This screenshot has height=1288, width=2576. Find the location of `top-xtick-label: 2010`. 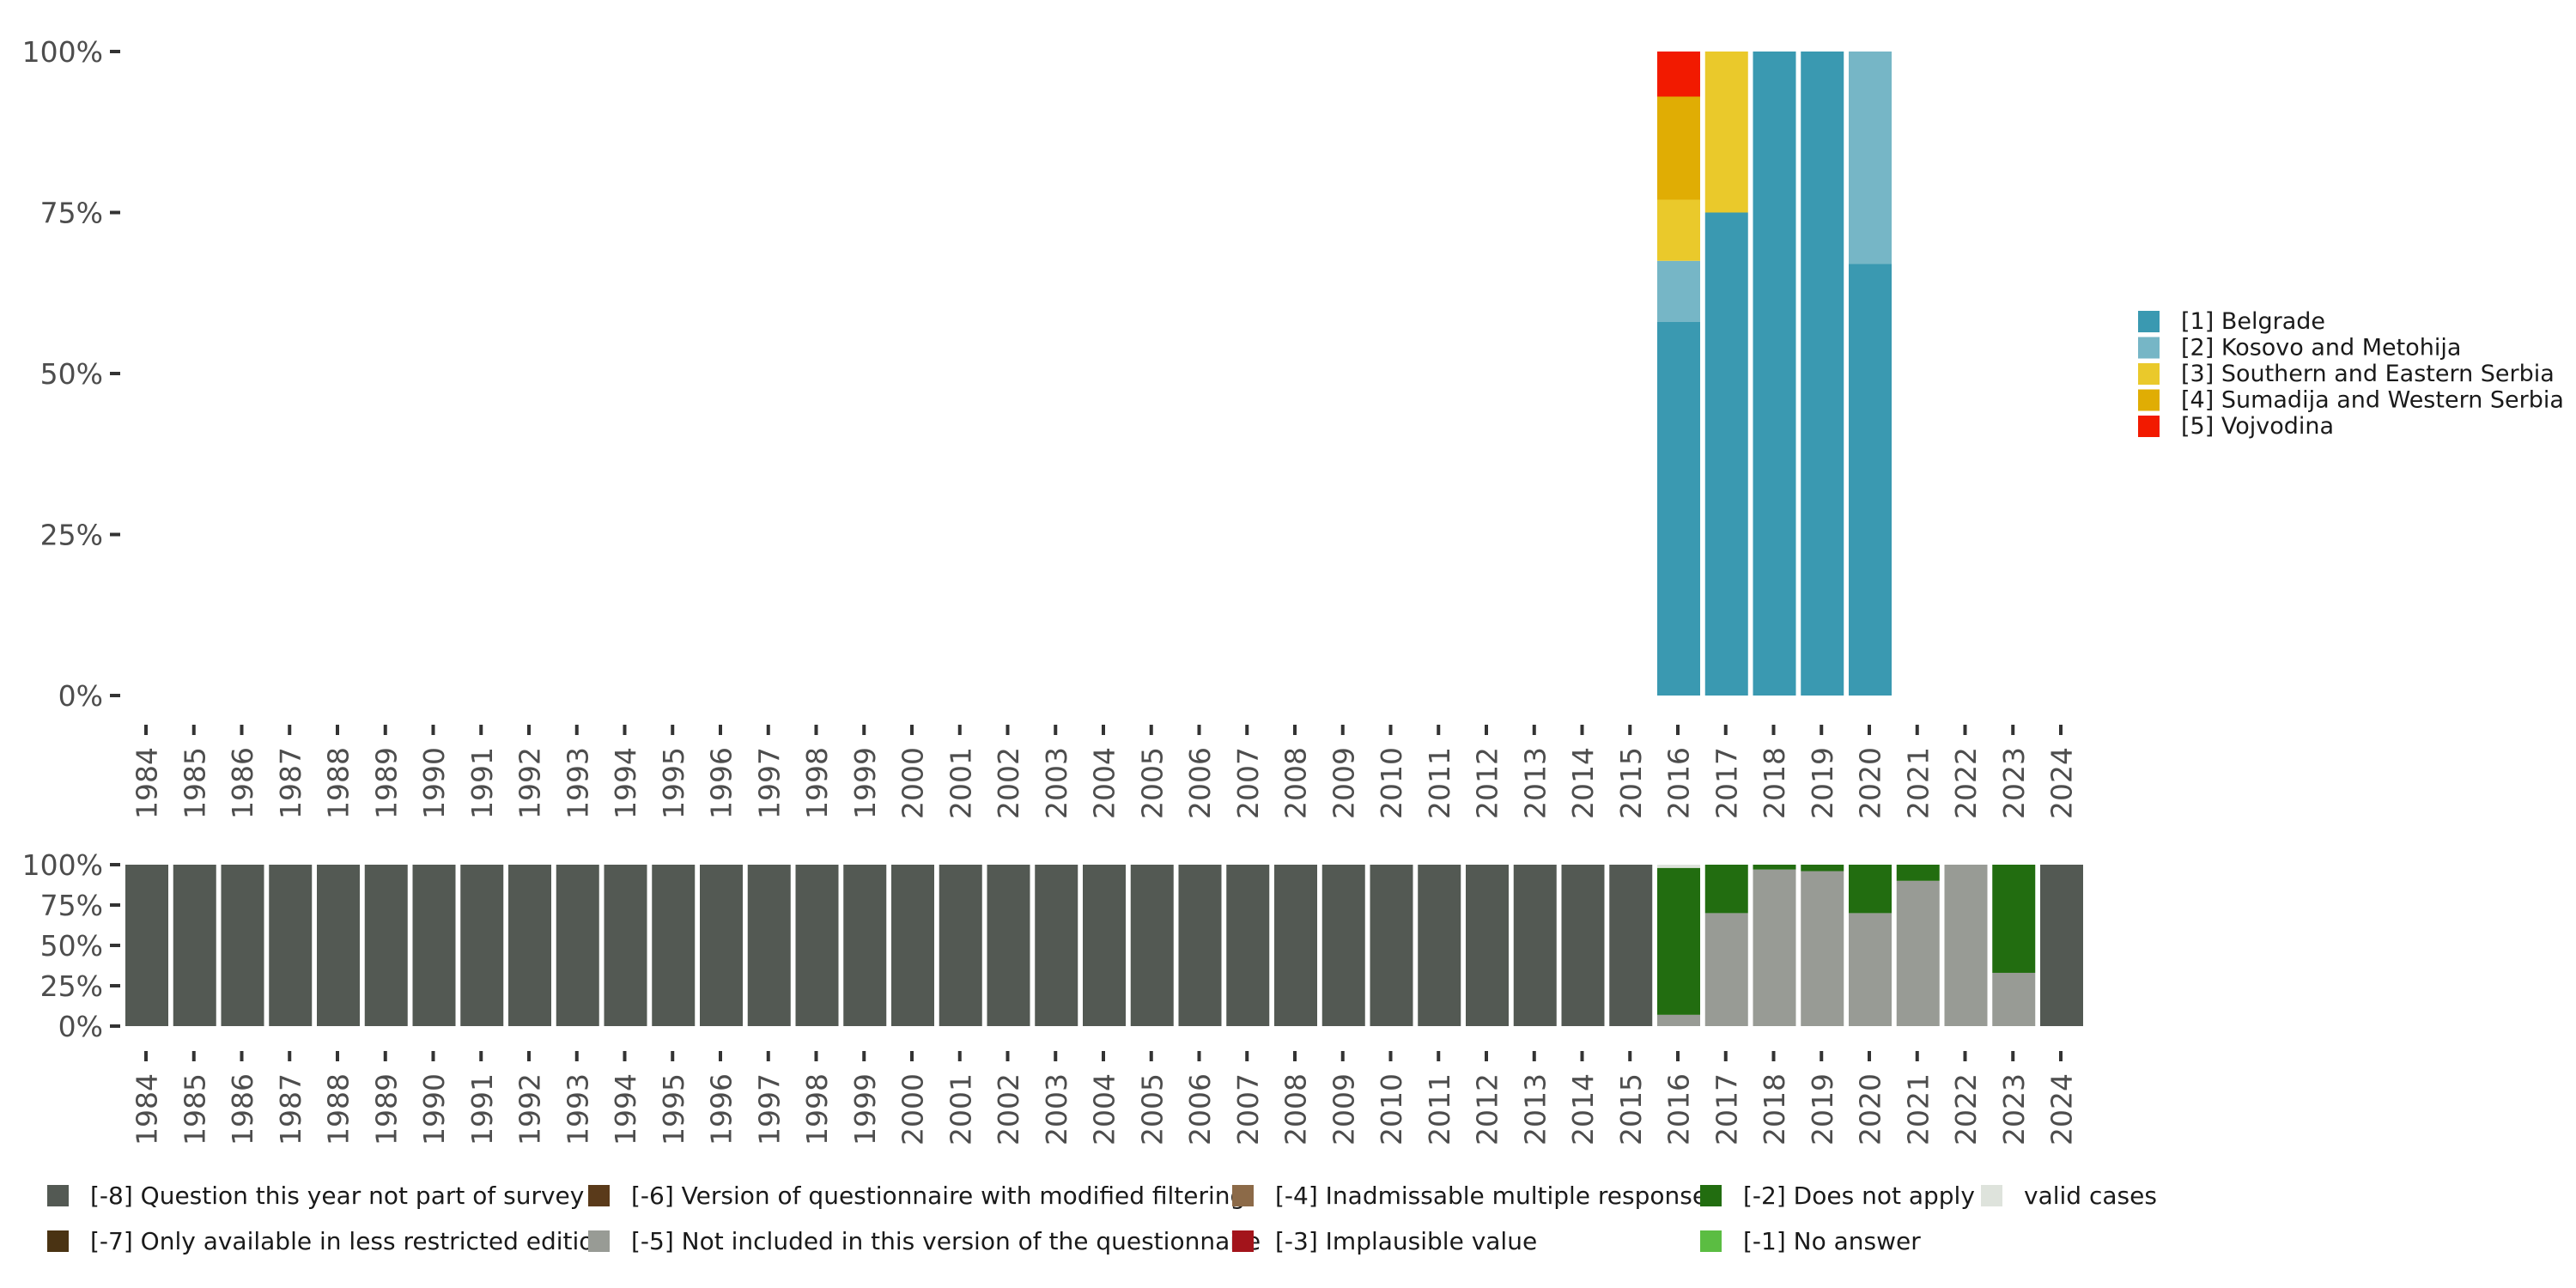

top-xtick-label: 2010 is located at coordinates (1391, 783).